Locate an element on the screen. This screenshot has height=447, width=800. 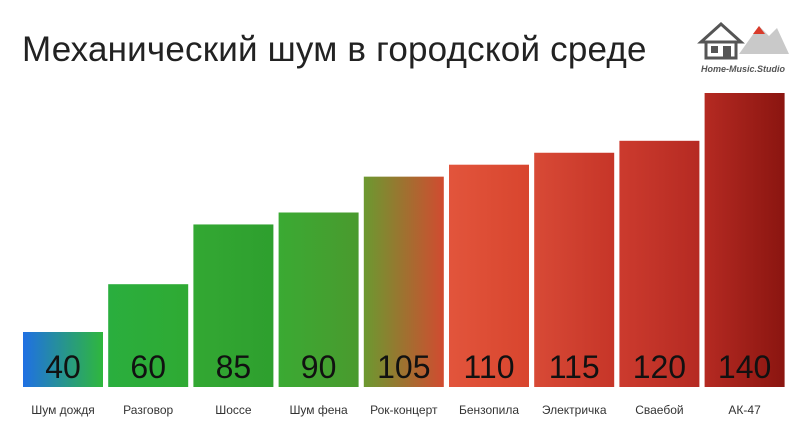
bar-value-label: 90 is located at coordinates (319, 367).